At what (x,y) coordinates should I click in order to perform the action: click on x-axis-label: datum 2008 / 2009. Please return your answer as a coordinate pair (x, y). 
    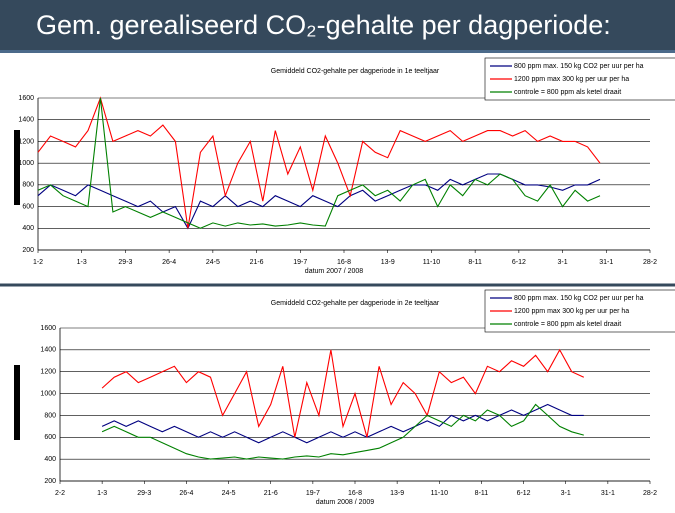
    Looking at the image, I should click on (345, 502).